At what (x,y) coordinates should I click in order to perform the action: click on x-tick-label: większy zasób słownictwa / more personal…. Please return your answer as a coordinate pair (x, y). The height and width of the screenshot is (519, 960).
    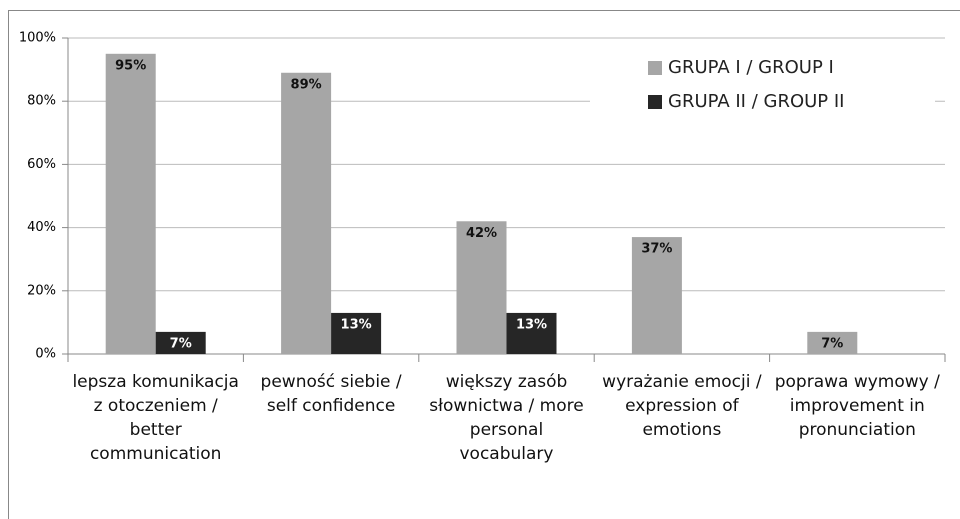
    Looking at the image, I should click on (506, 418).